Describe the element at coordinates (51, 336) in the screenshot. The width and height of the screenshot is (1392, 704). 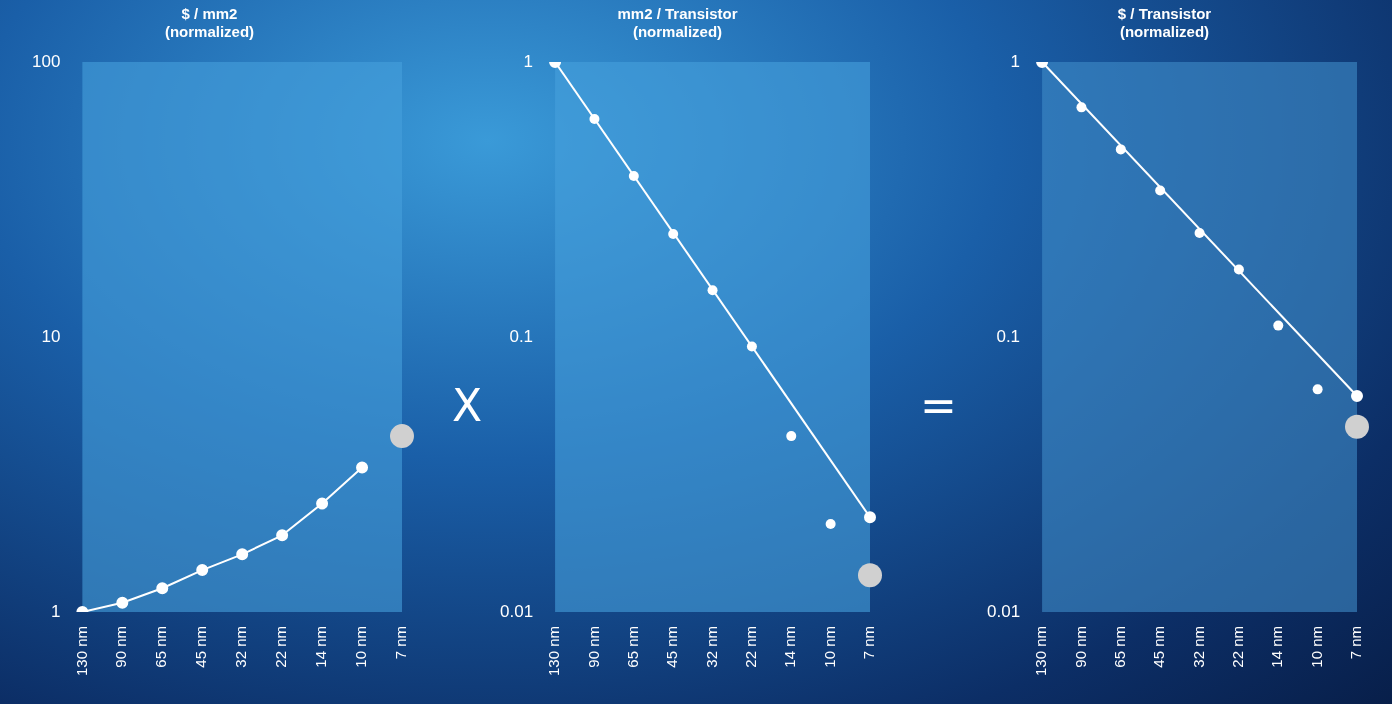
I see `y-tick-label: 10` at that location.